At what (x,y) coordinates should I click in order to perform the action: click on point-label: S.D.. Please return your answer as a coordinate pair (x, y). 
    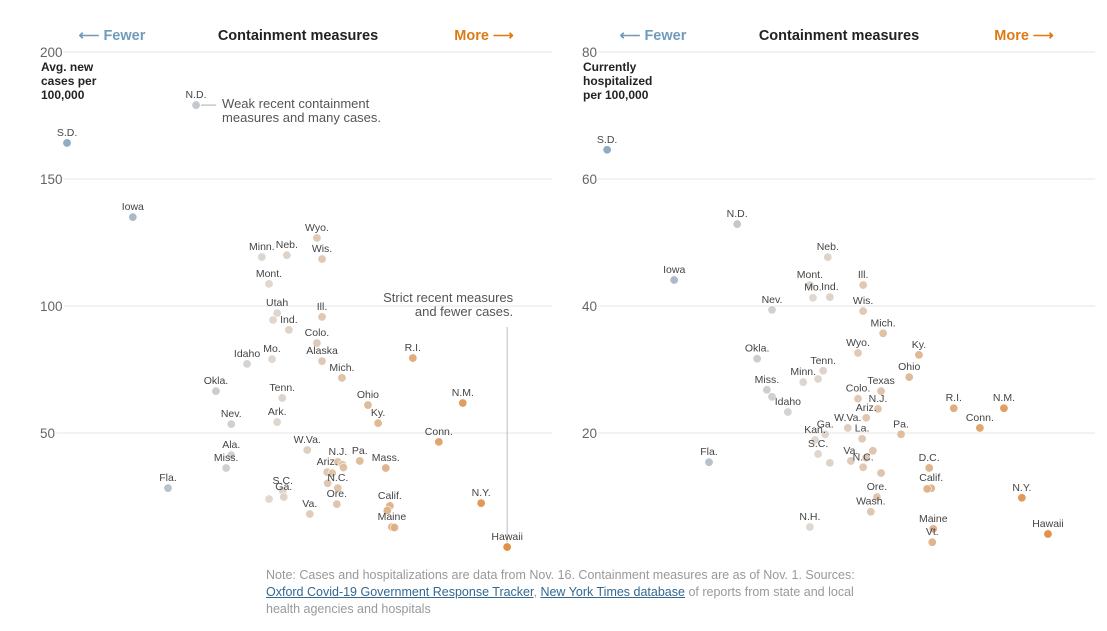
    Looking at the image, I should click on (67, 133).